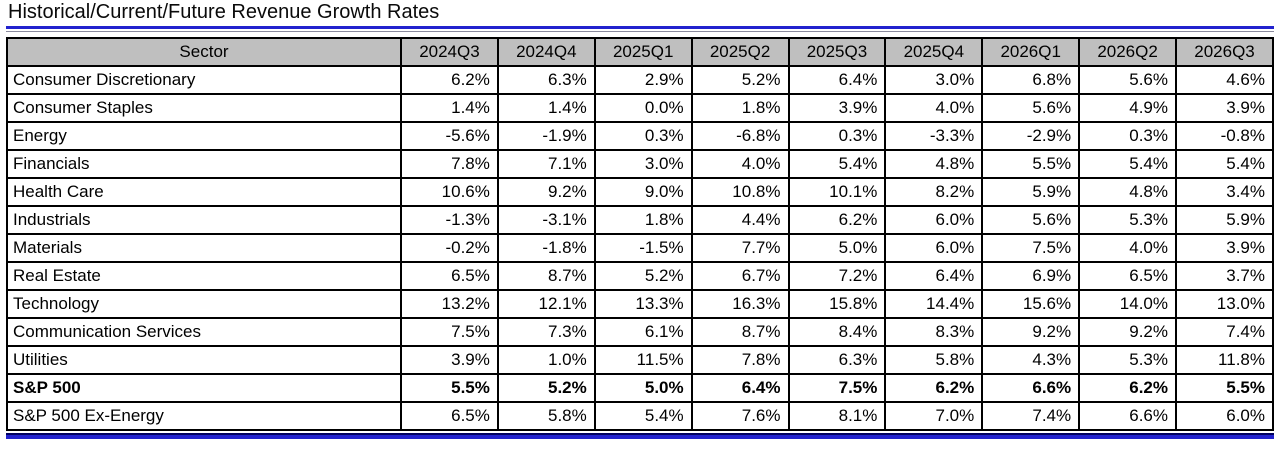 The image size is (1280, 472). Describe the element at coordinates (449, 136) in the screenshot. I see `value-cell: -5.6%` at that location.